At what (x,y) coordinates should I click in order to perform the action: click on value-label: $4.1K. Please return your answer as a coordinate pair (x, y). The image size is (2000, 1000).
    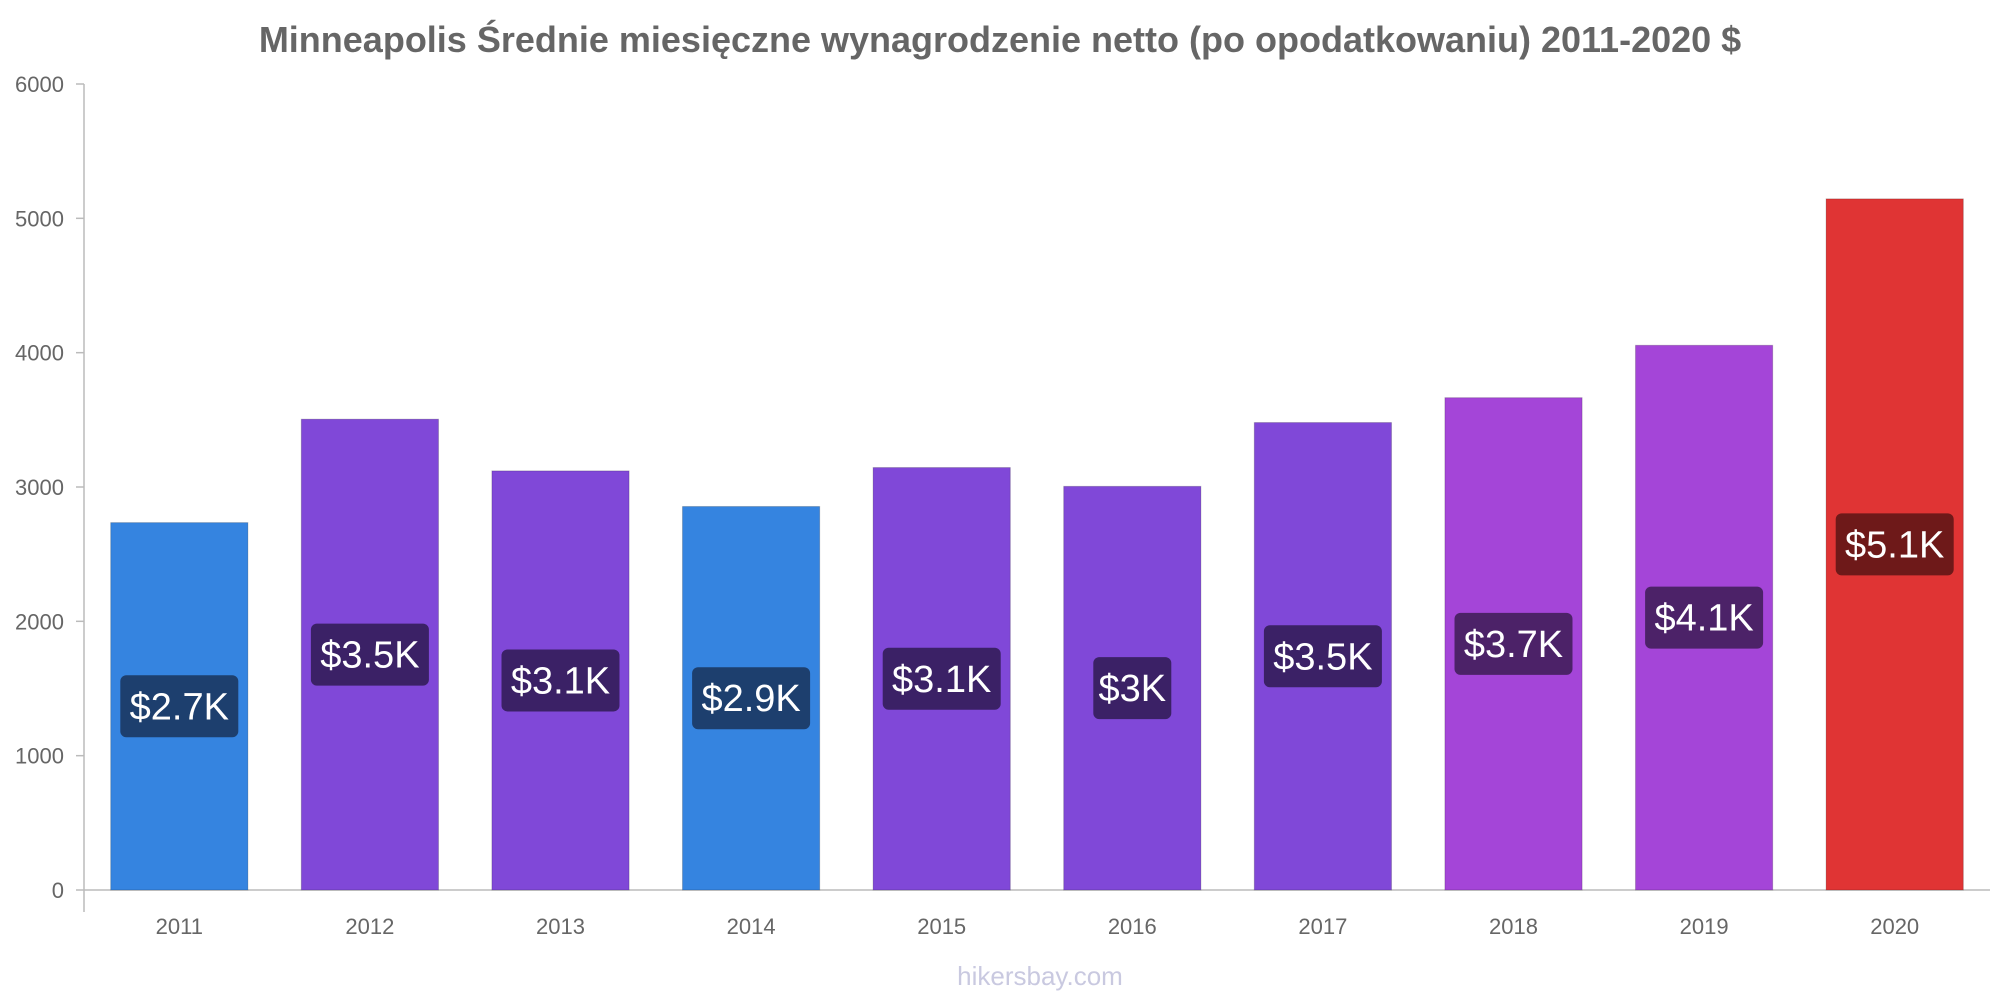
    Looking at the image, I should click on (1703, 619).